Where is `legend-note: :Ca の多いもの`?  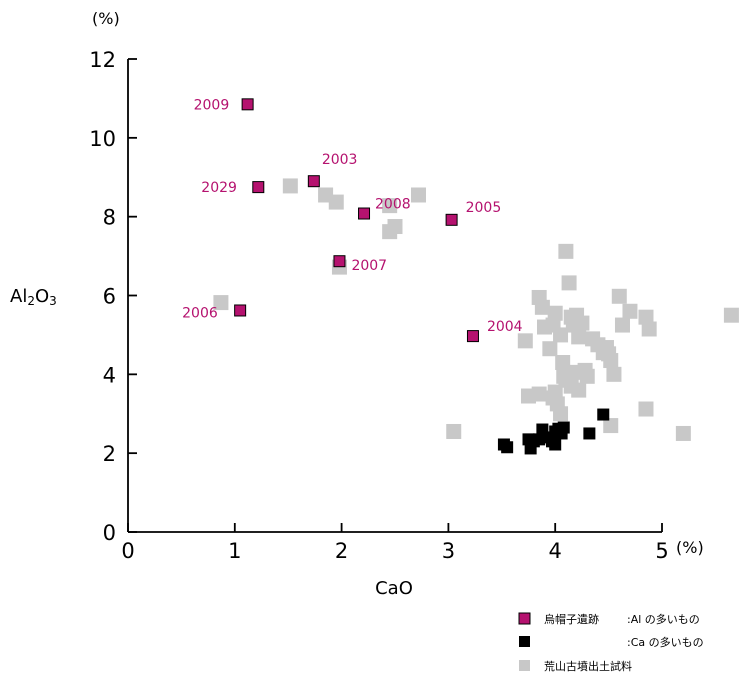
legend-note: :Ca の多いもの is located at coordinates (665, 642).